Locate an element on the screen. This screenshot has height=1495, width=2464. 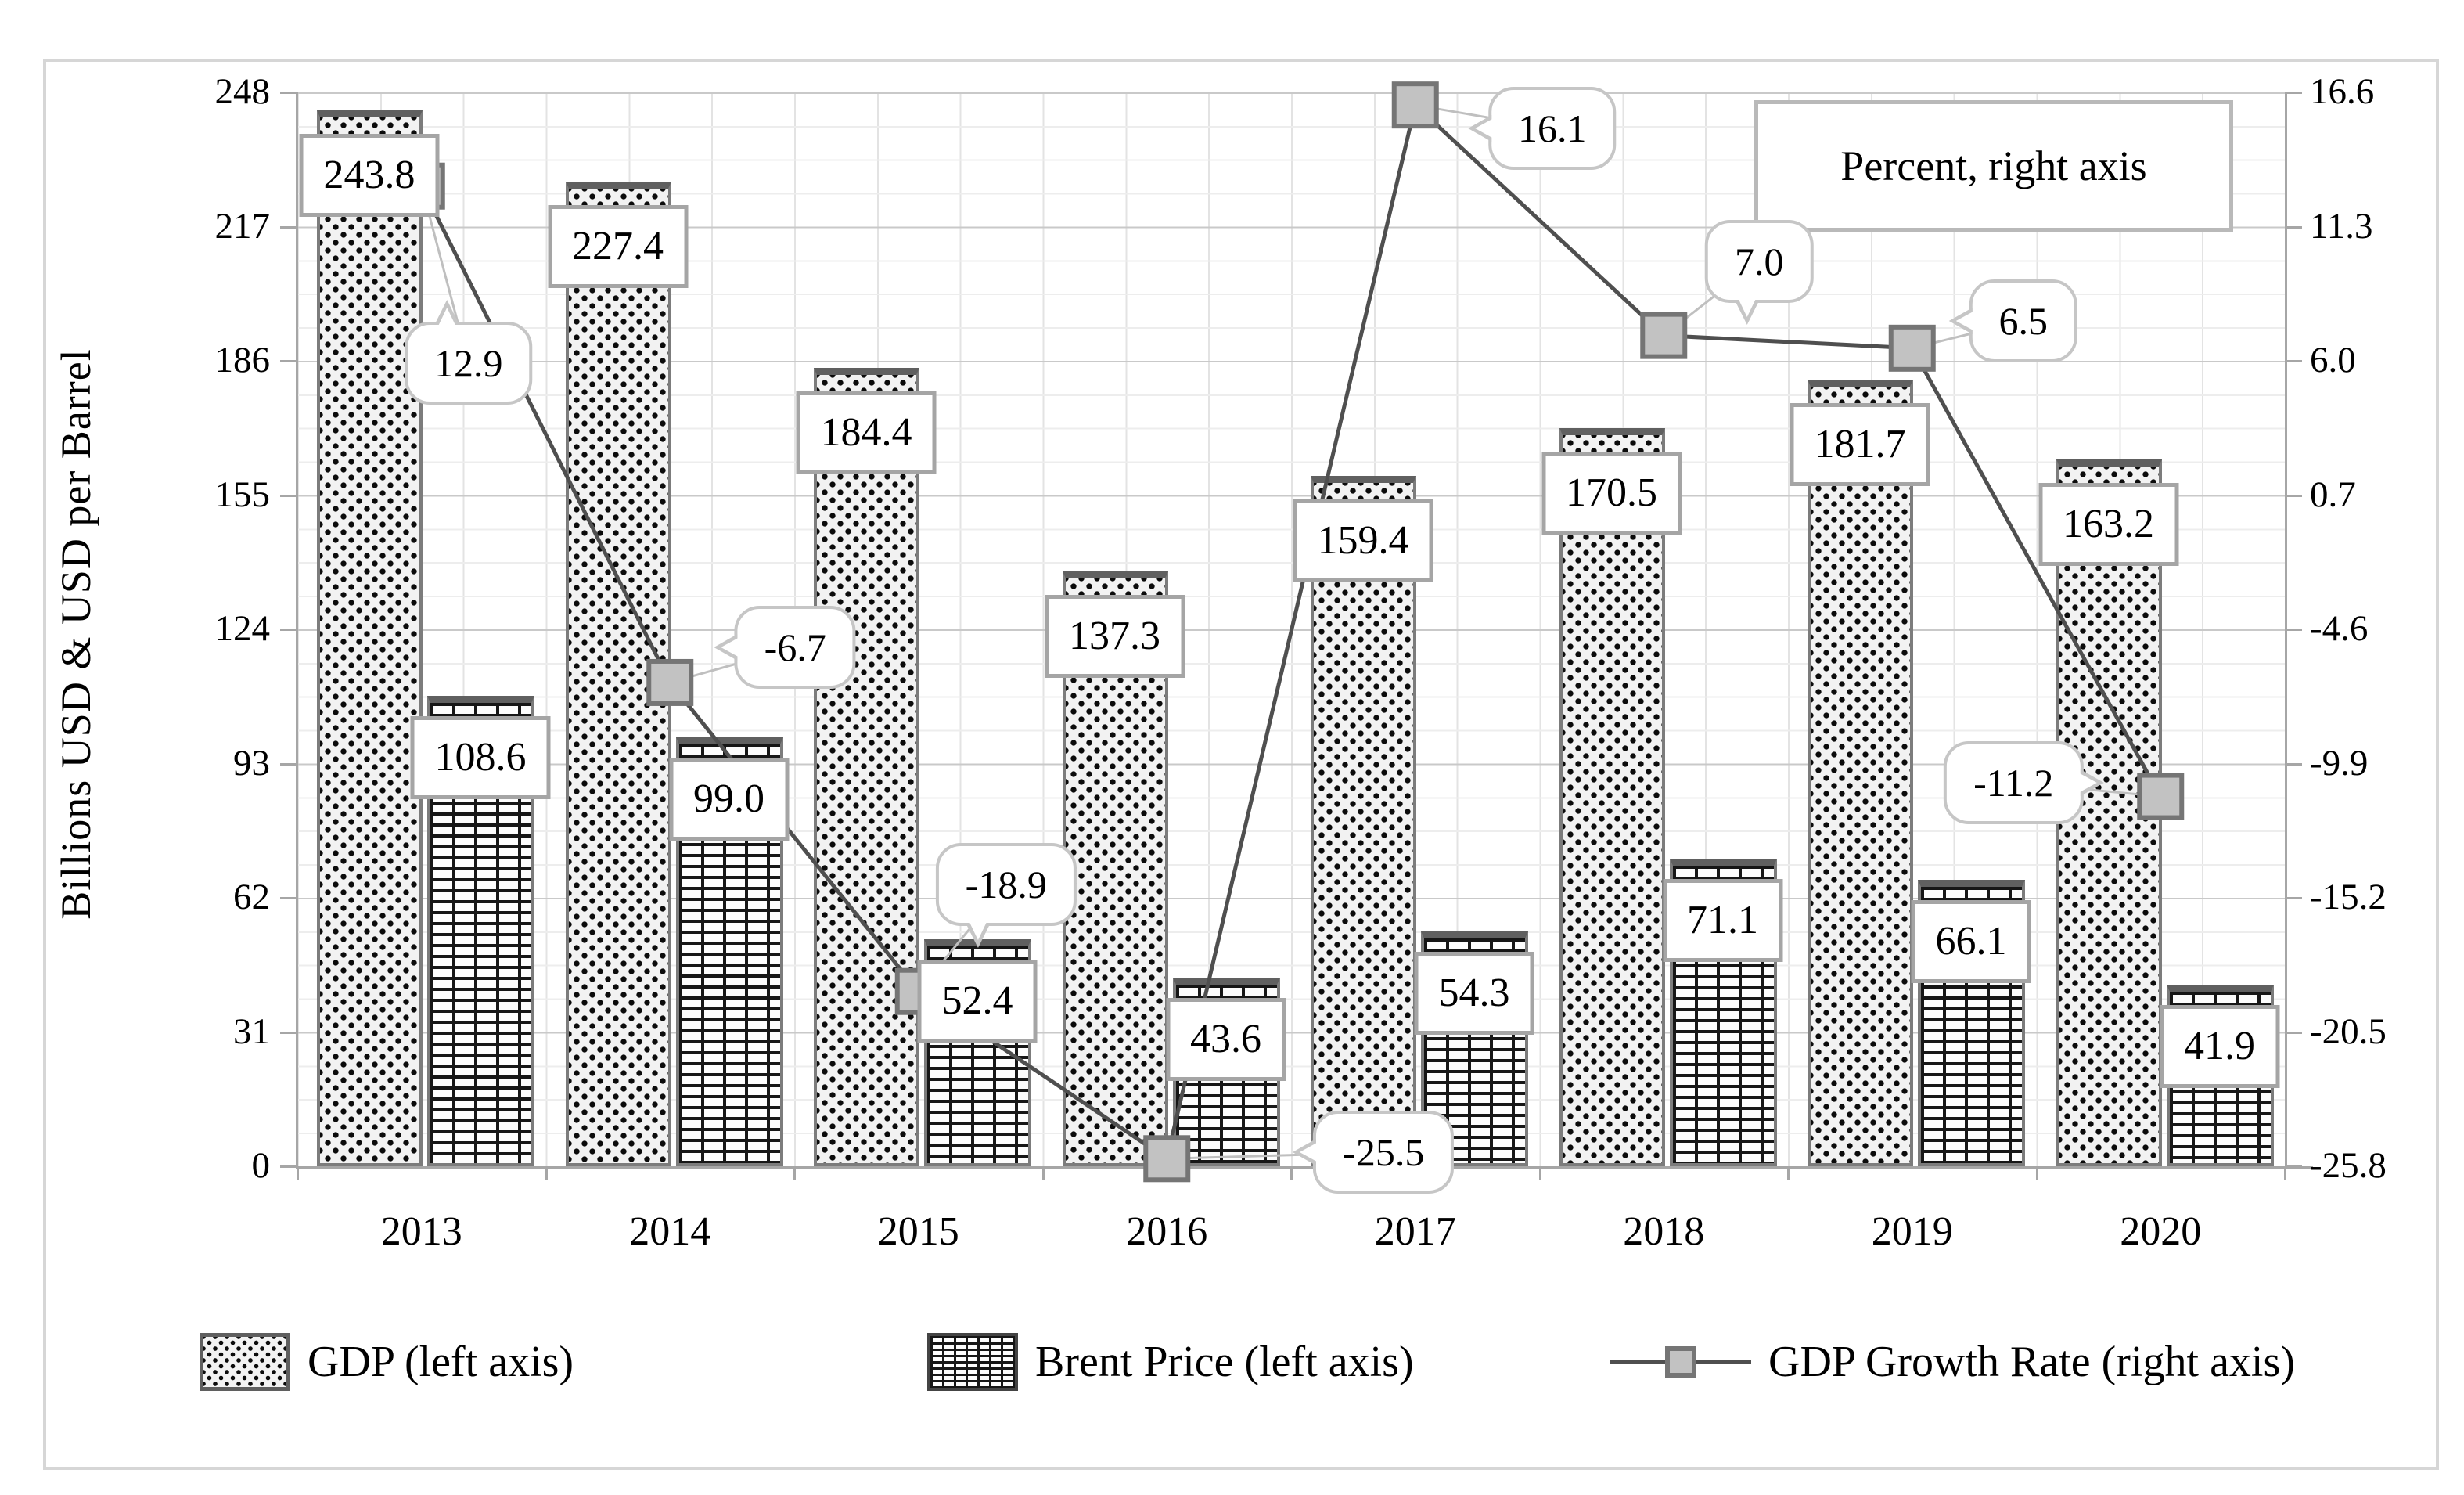
right-axis-tick-label: 11.3 is located at coordinates (2341, 226).